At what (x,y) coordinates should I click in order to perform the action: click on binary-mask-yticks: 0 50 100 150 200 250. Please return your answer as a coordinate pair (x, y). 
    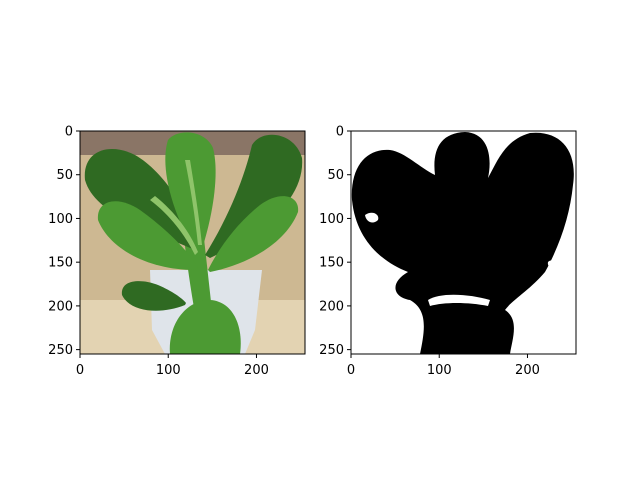
    Looking at the image, I should click on (335, 242).